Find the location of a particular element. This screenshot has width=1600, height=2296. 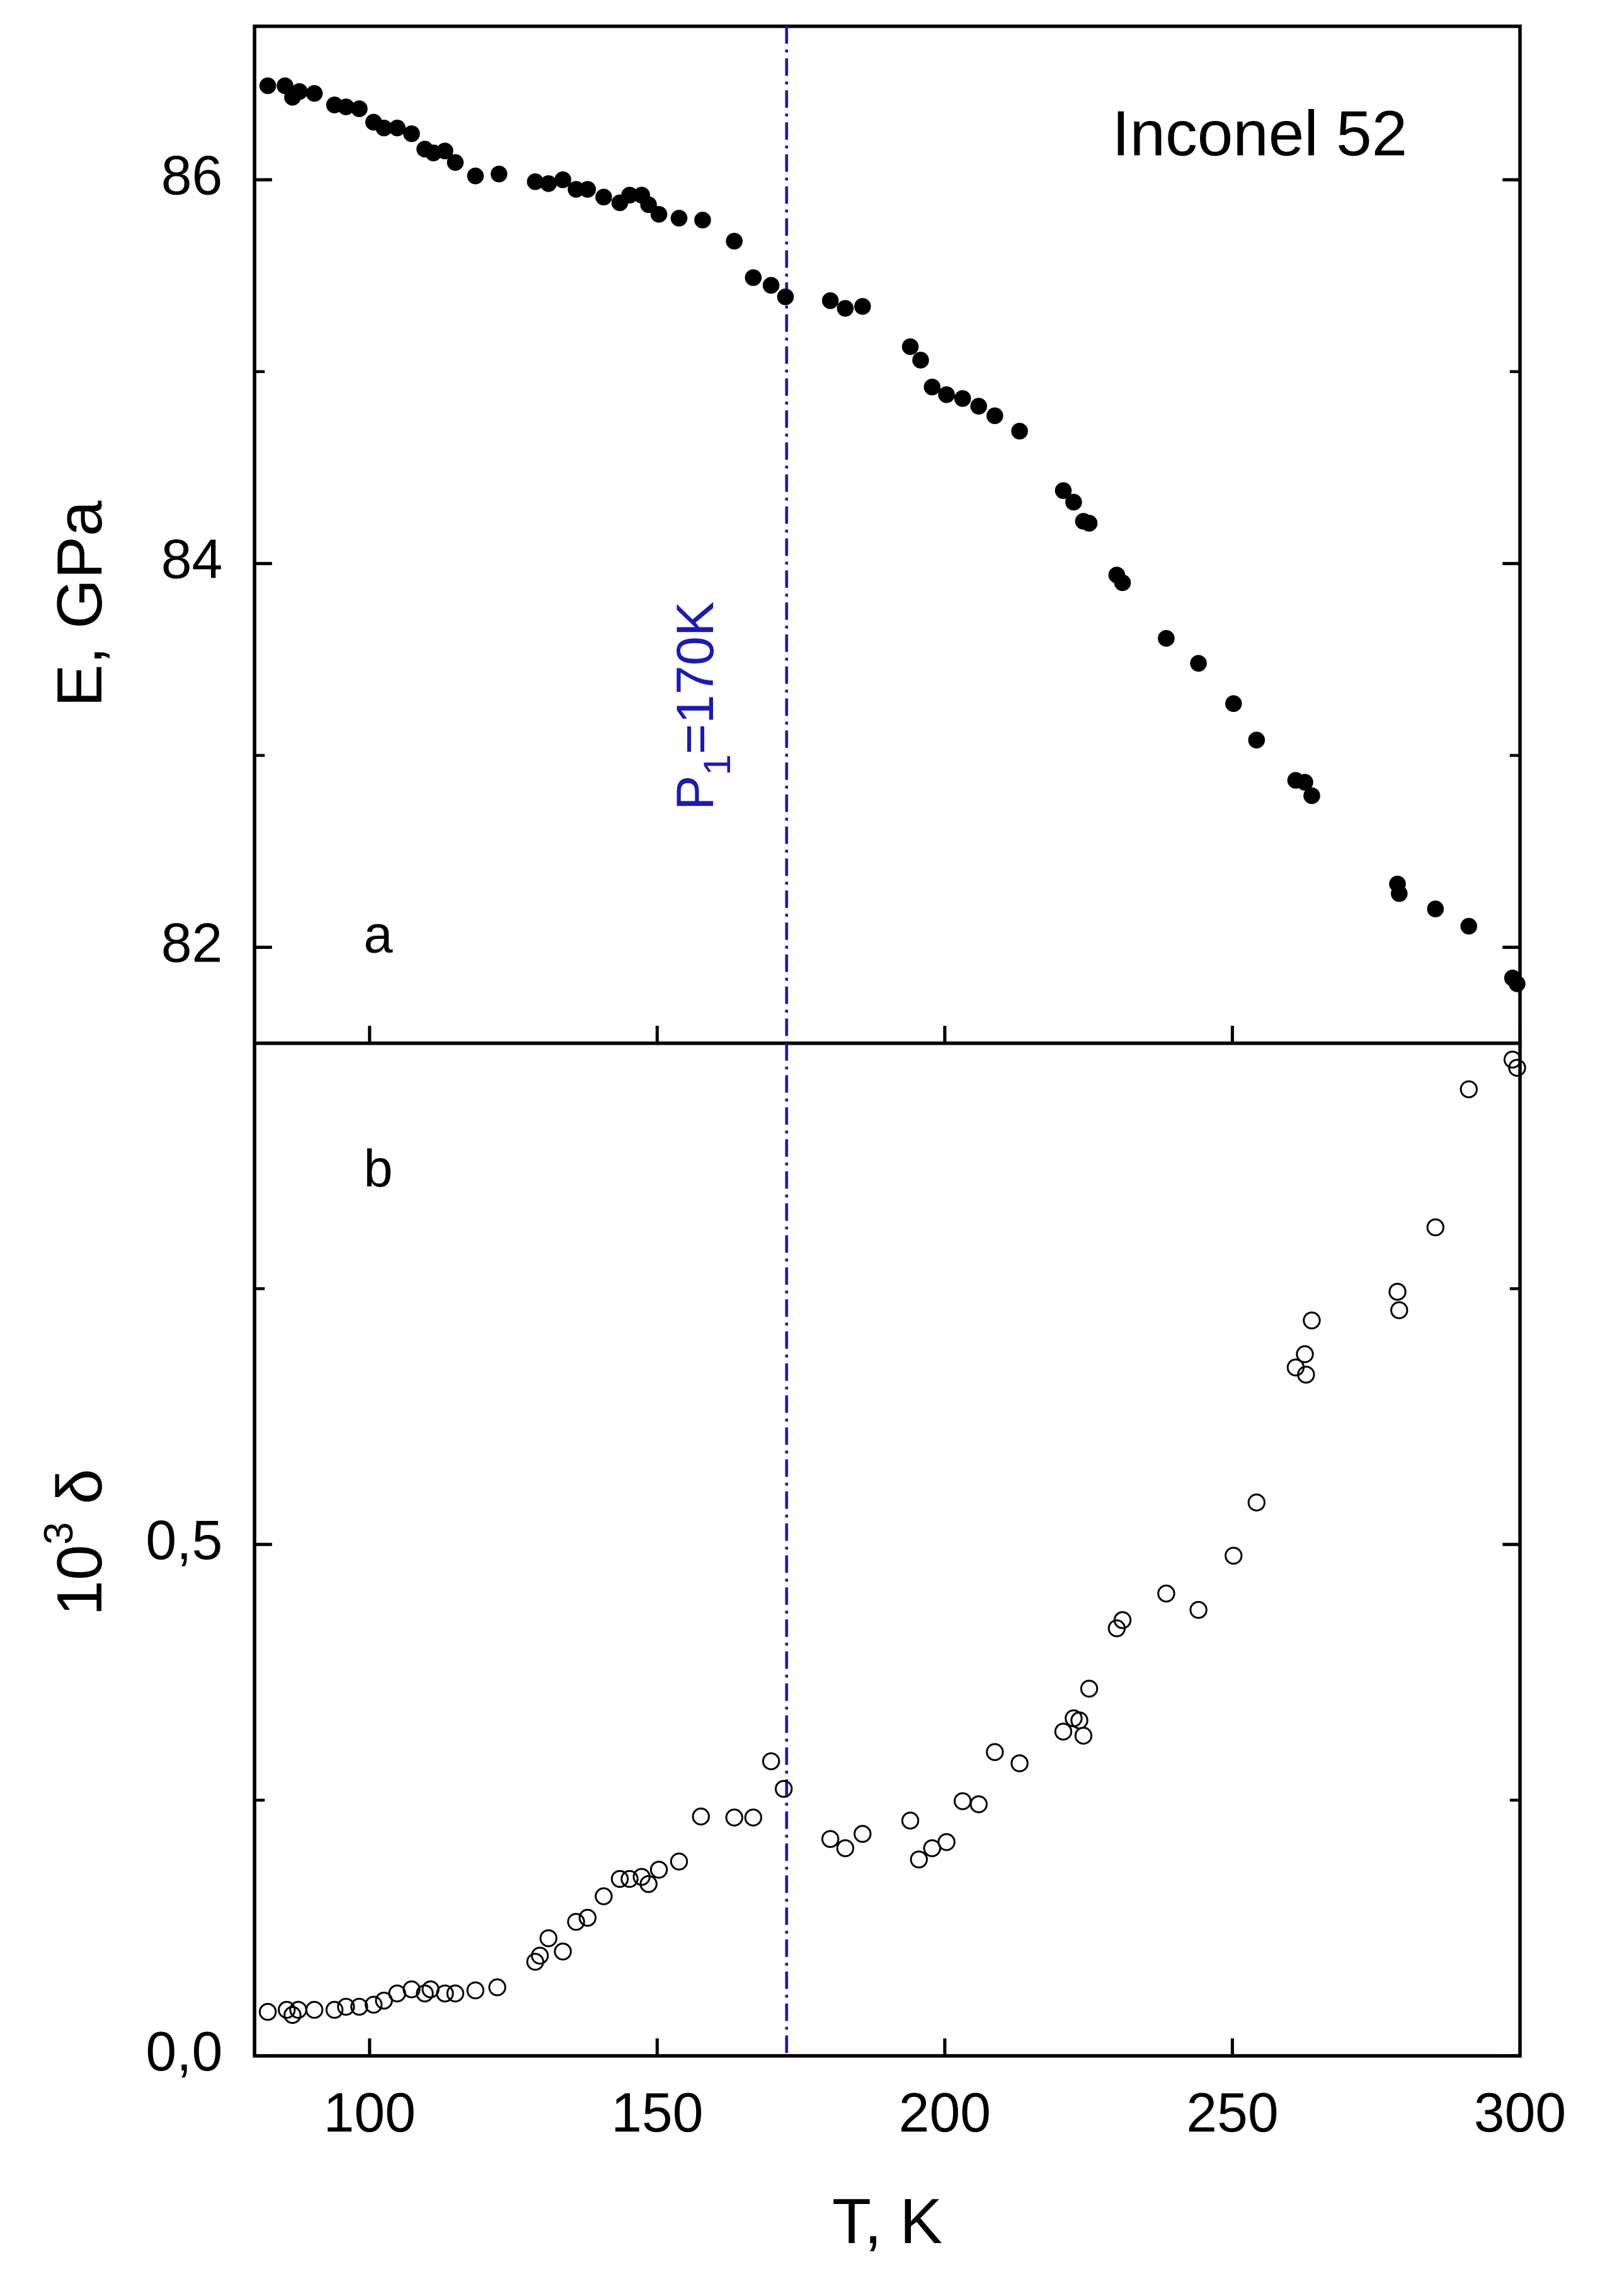

y-axis-label-part: 3 is located at coordinates (58, 1533).